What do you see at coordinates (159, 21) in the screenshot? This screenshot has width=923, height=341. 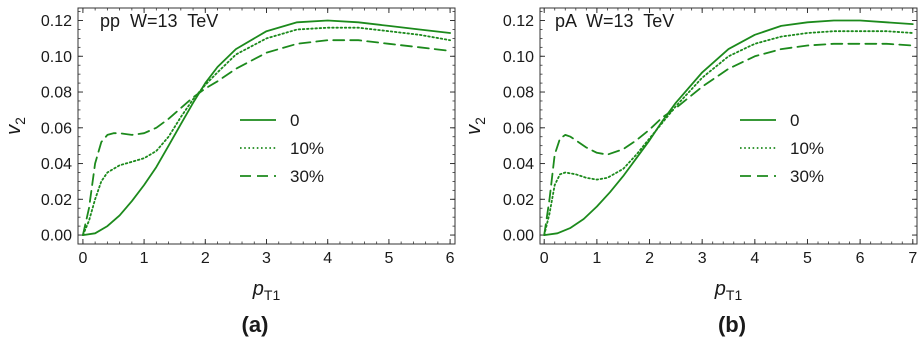 I see `plot-annotation: pp W=13 TeV` at bounding box center [159, 21].